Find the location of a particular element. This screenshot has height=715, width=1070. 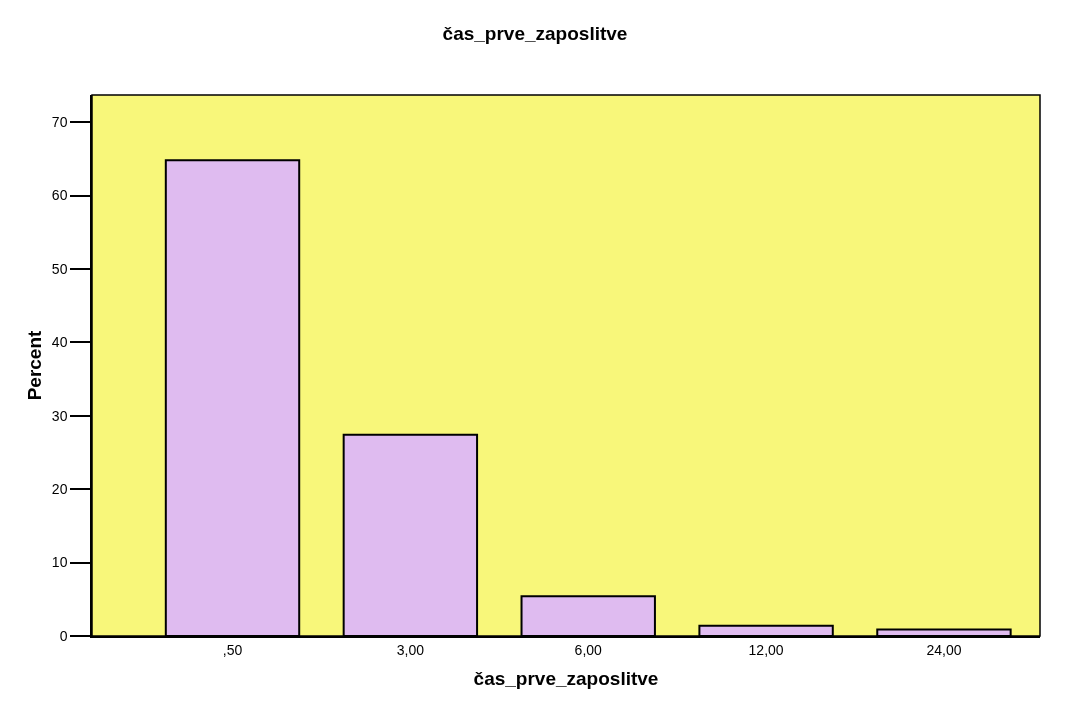

x-tick-label: ,50 is located at coordinates (232, 649).